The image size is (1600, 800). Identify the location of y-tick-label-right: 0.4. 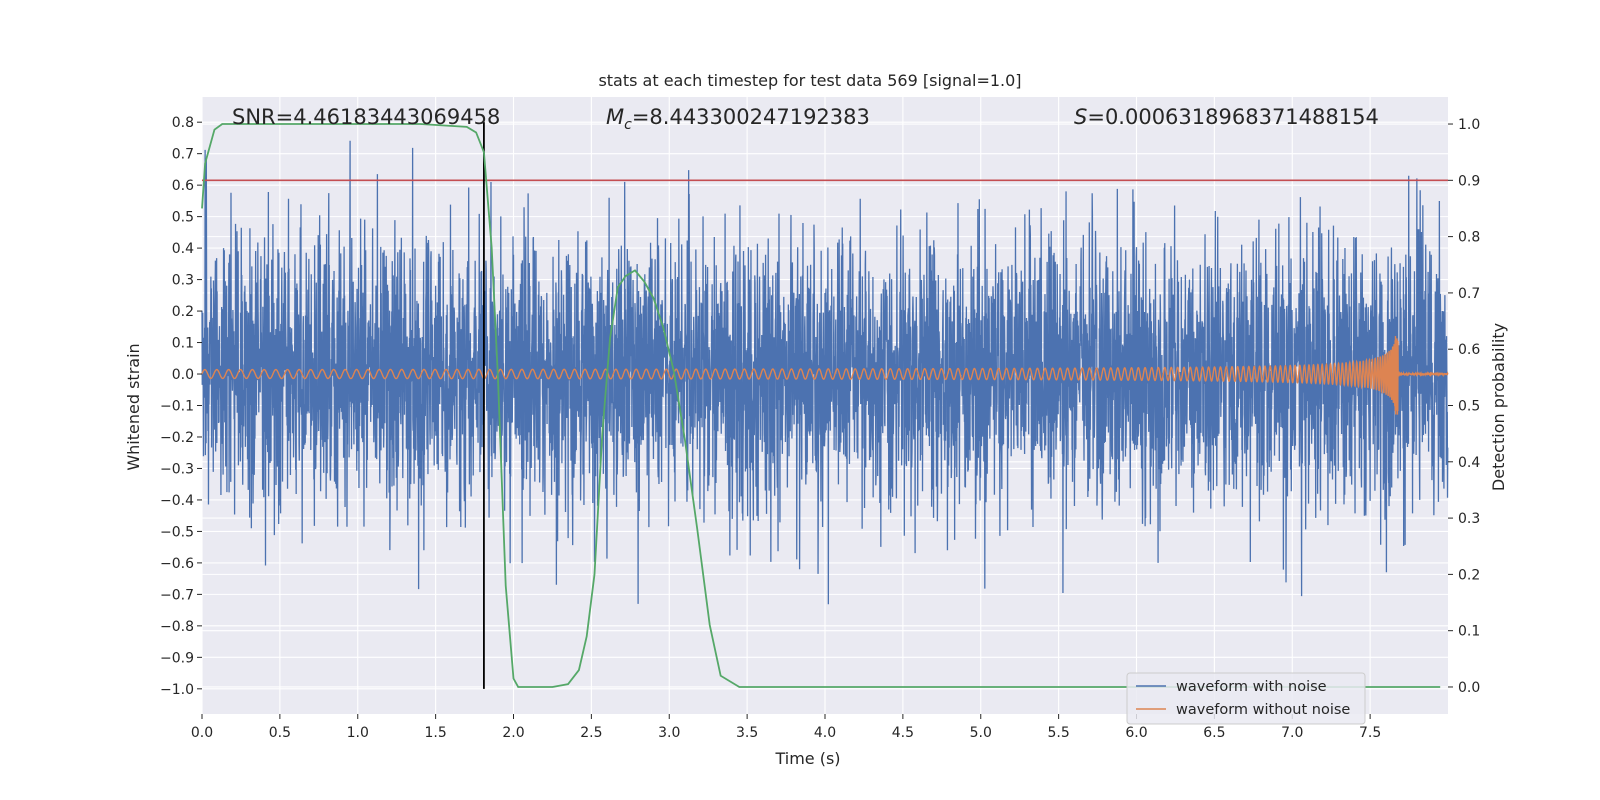
(1469, 463).